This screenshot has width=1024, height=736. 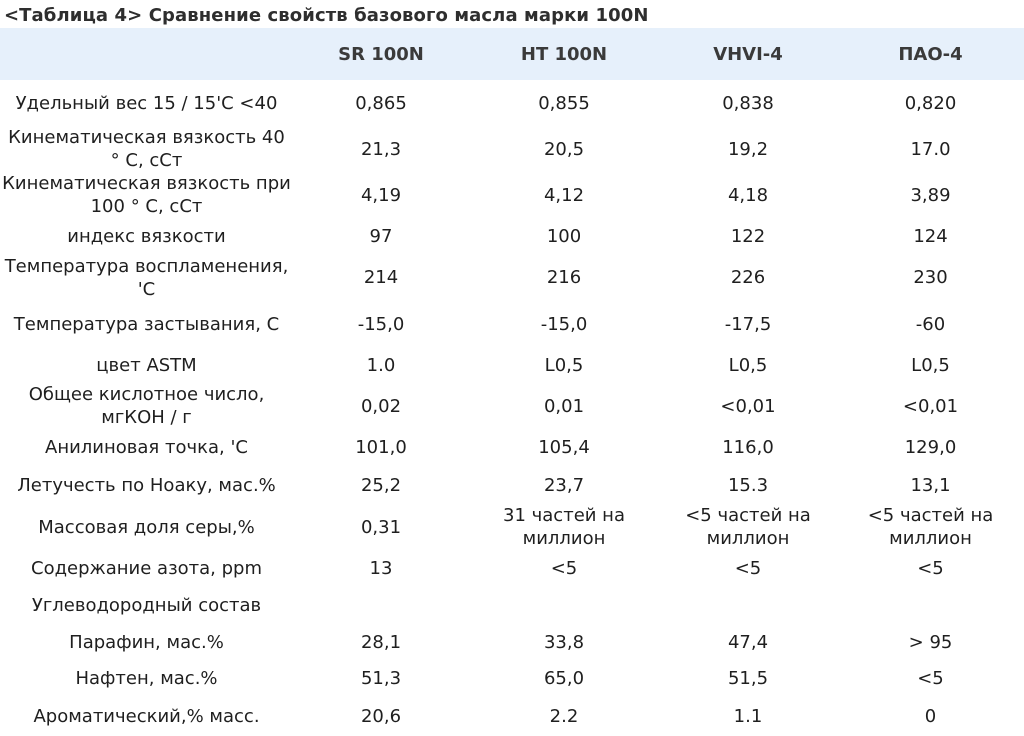 I want to click on row-label: Кинематическая вязкость 40 ° С, сСт, so click(x=146, y=149).